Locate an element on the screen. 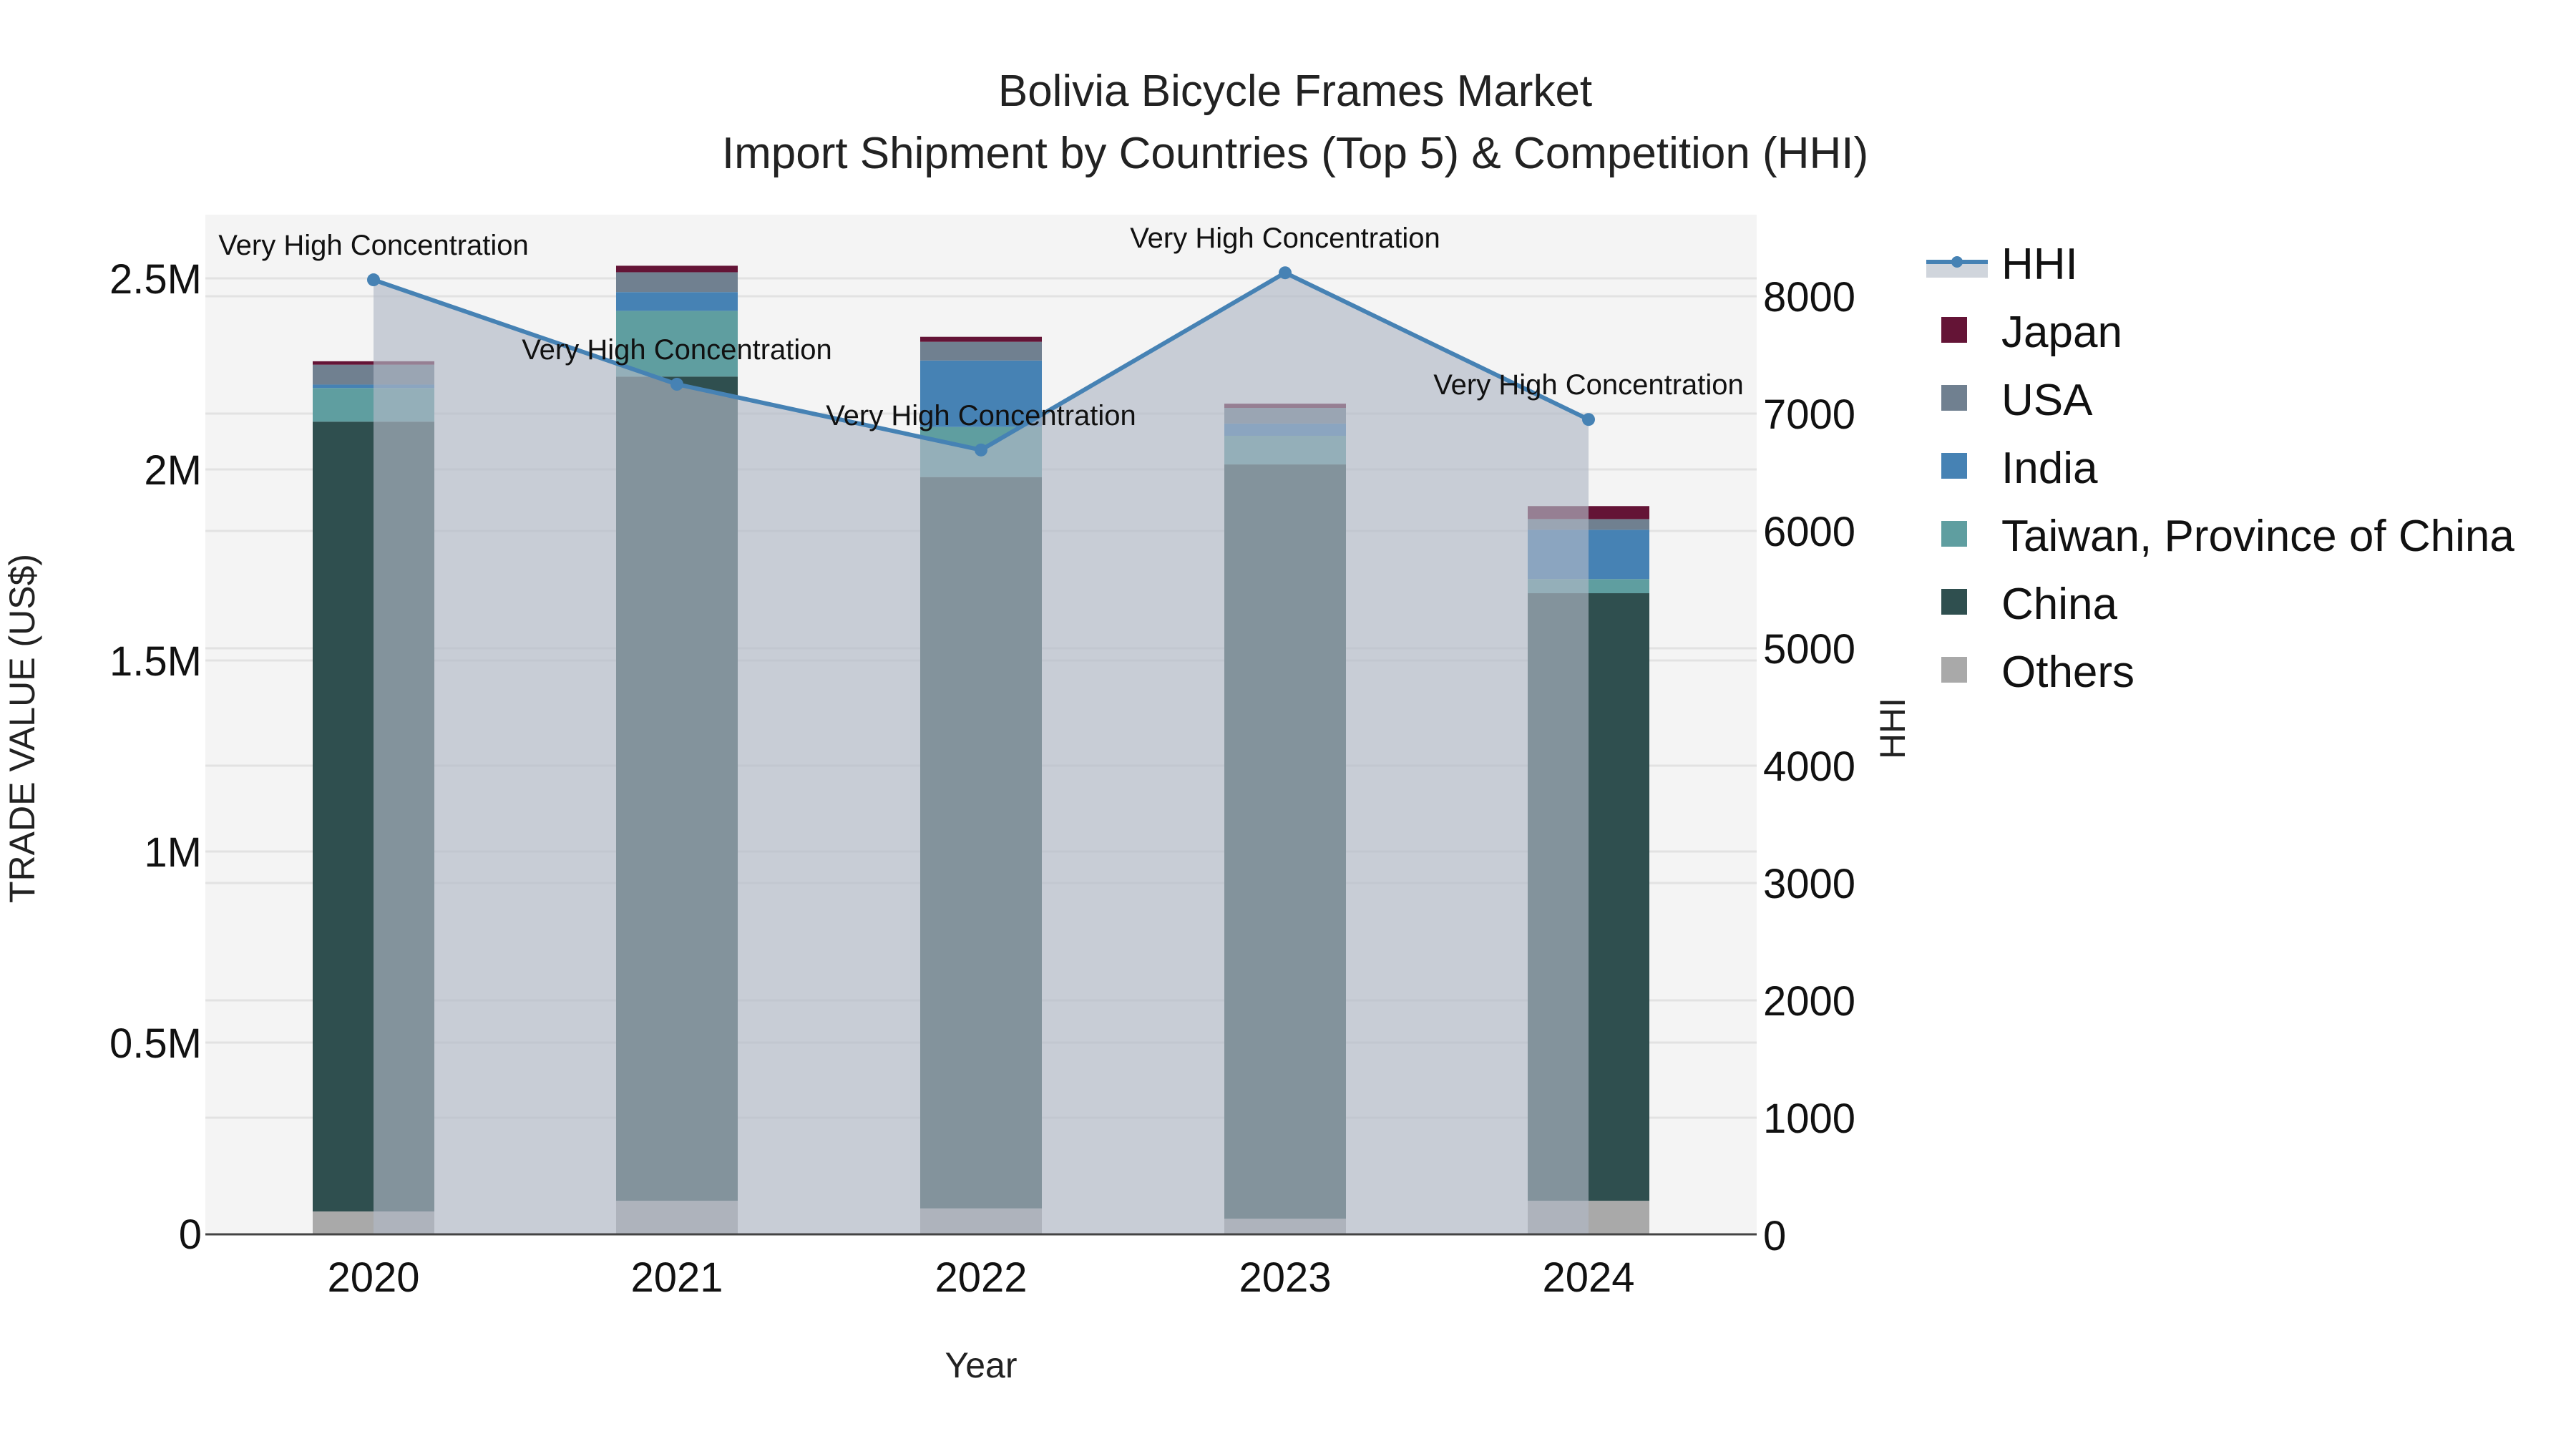 Image resolution: width=2576 pixels, height=1449 pixels. y-tick-label: 1M is located at coordinates (173, 852).